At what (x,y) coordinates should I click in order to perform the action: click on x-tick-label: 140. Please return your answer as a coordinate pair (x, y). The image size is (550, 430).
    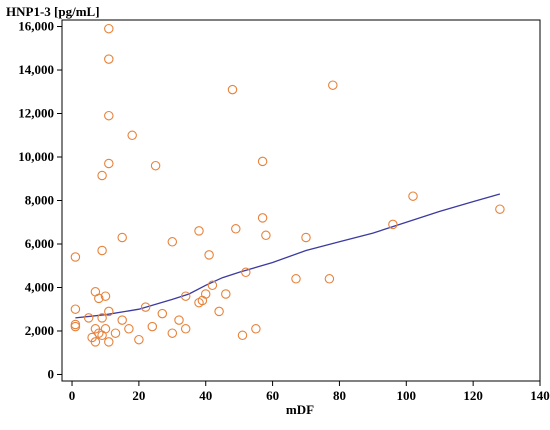
    Looking at the image, I should click on (540, 395).